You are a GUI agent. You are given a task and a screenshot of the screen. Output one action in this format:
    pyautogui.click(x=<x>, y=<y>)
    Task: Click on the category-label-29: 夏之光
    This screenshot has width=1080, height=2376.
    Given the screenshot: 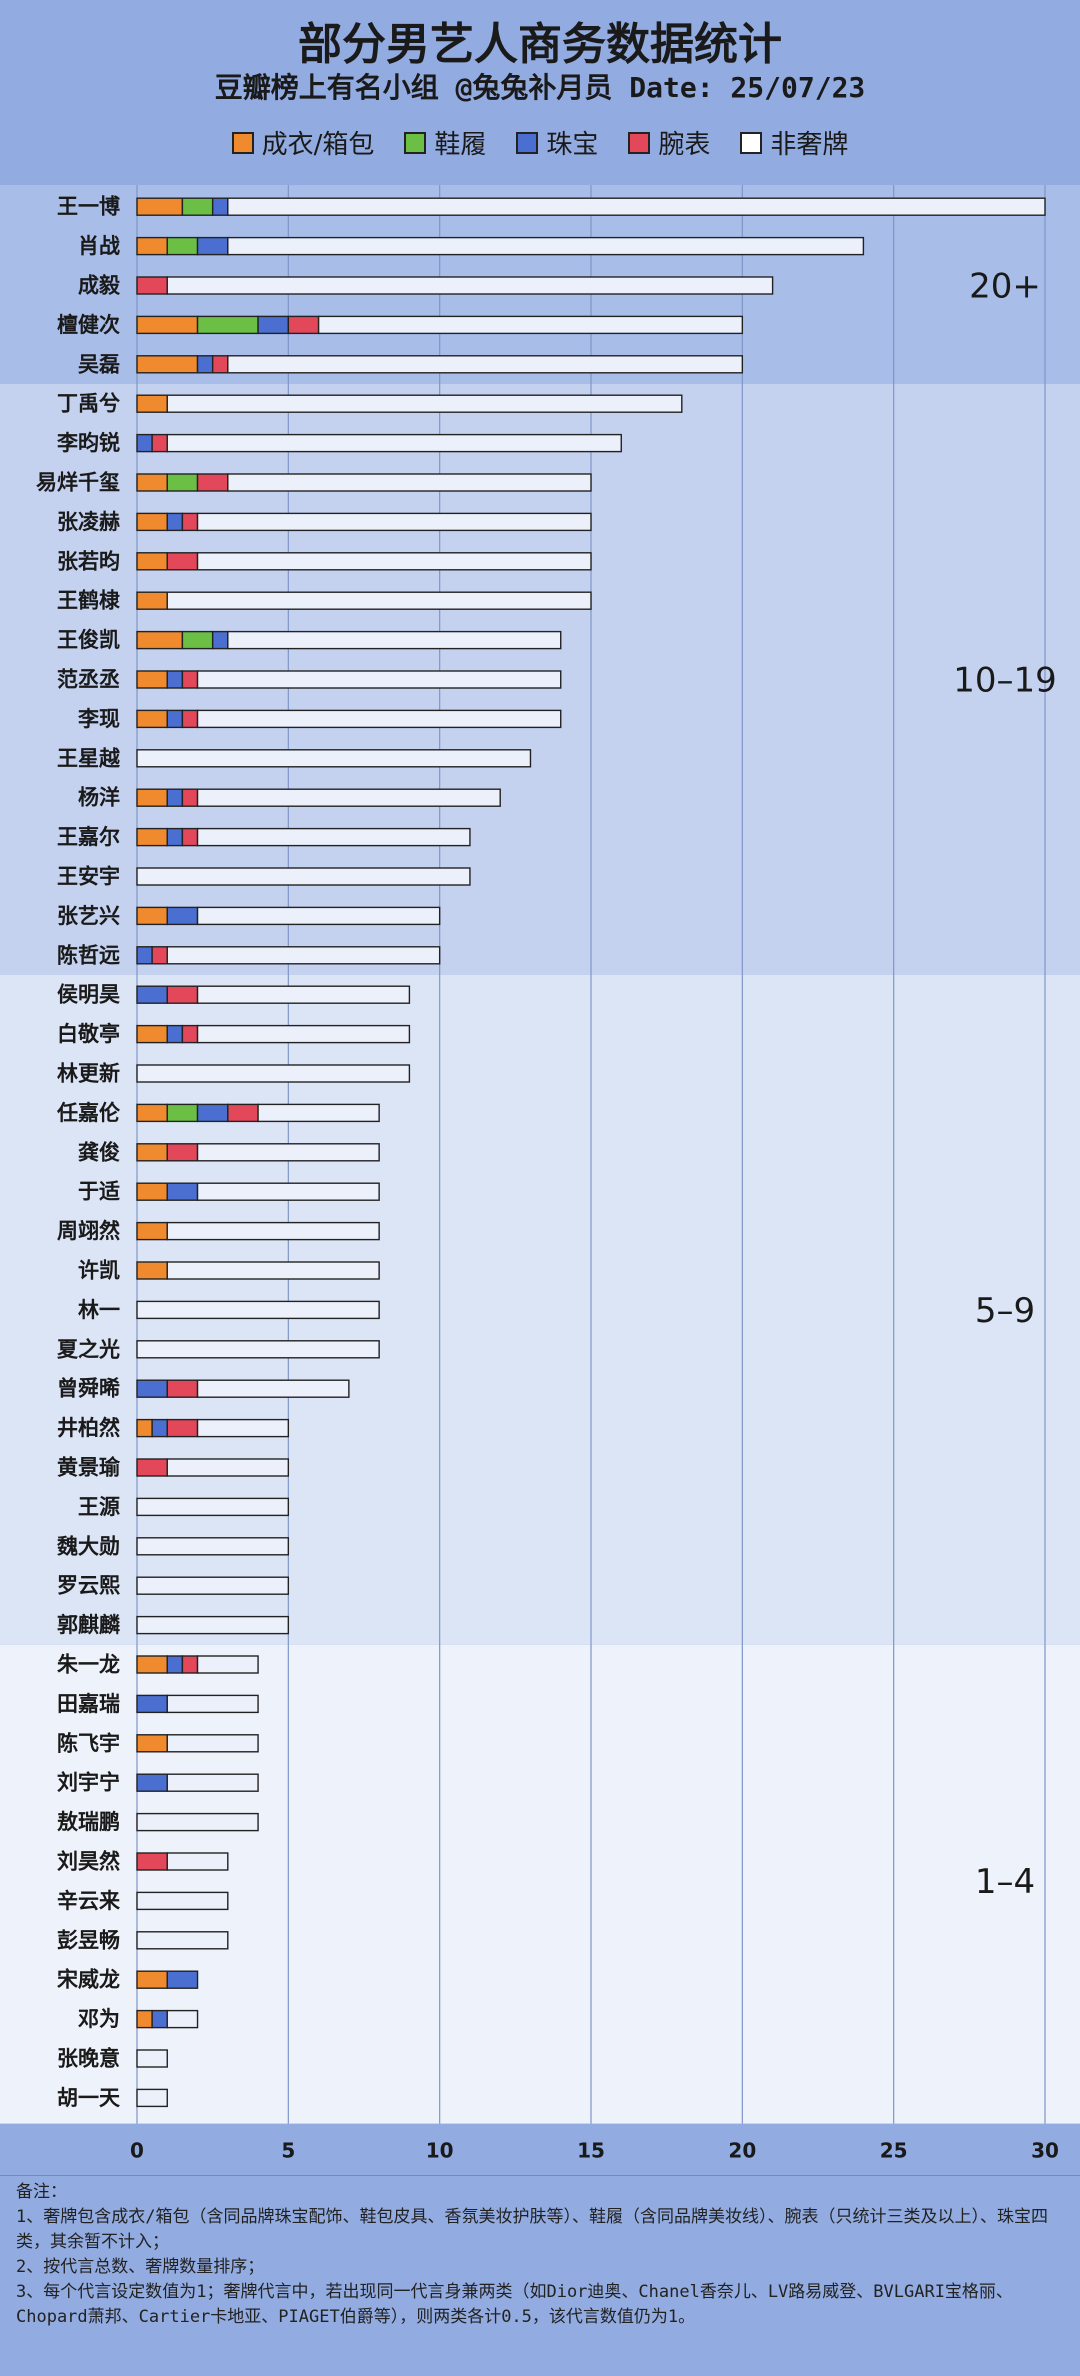 What is the action you would take?
    pyautogui.click(x=88, y=1349)
    